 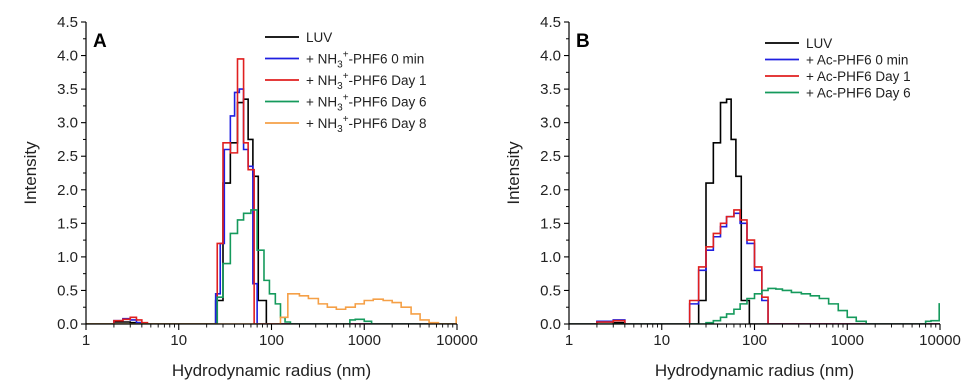 I want to click on legend-entry: + NH3+-PHF6 Day 6, so click(x=366, y=103).